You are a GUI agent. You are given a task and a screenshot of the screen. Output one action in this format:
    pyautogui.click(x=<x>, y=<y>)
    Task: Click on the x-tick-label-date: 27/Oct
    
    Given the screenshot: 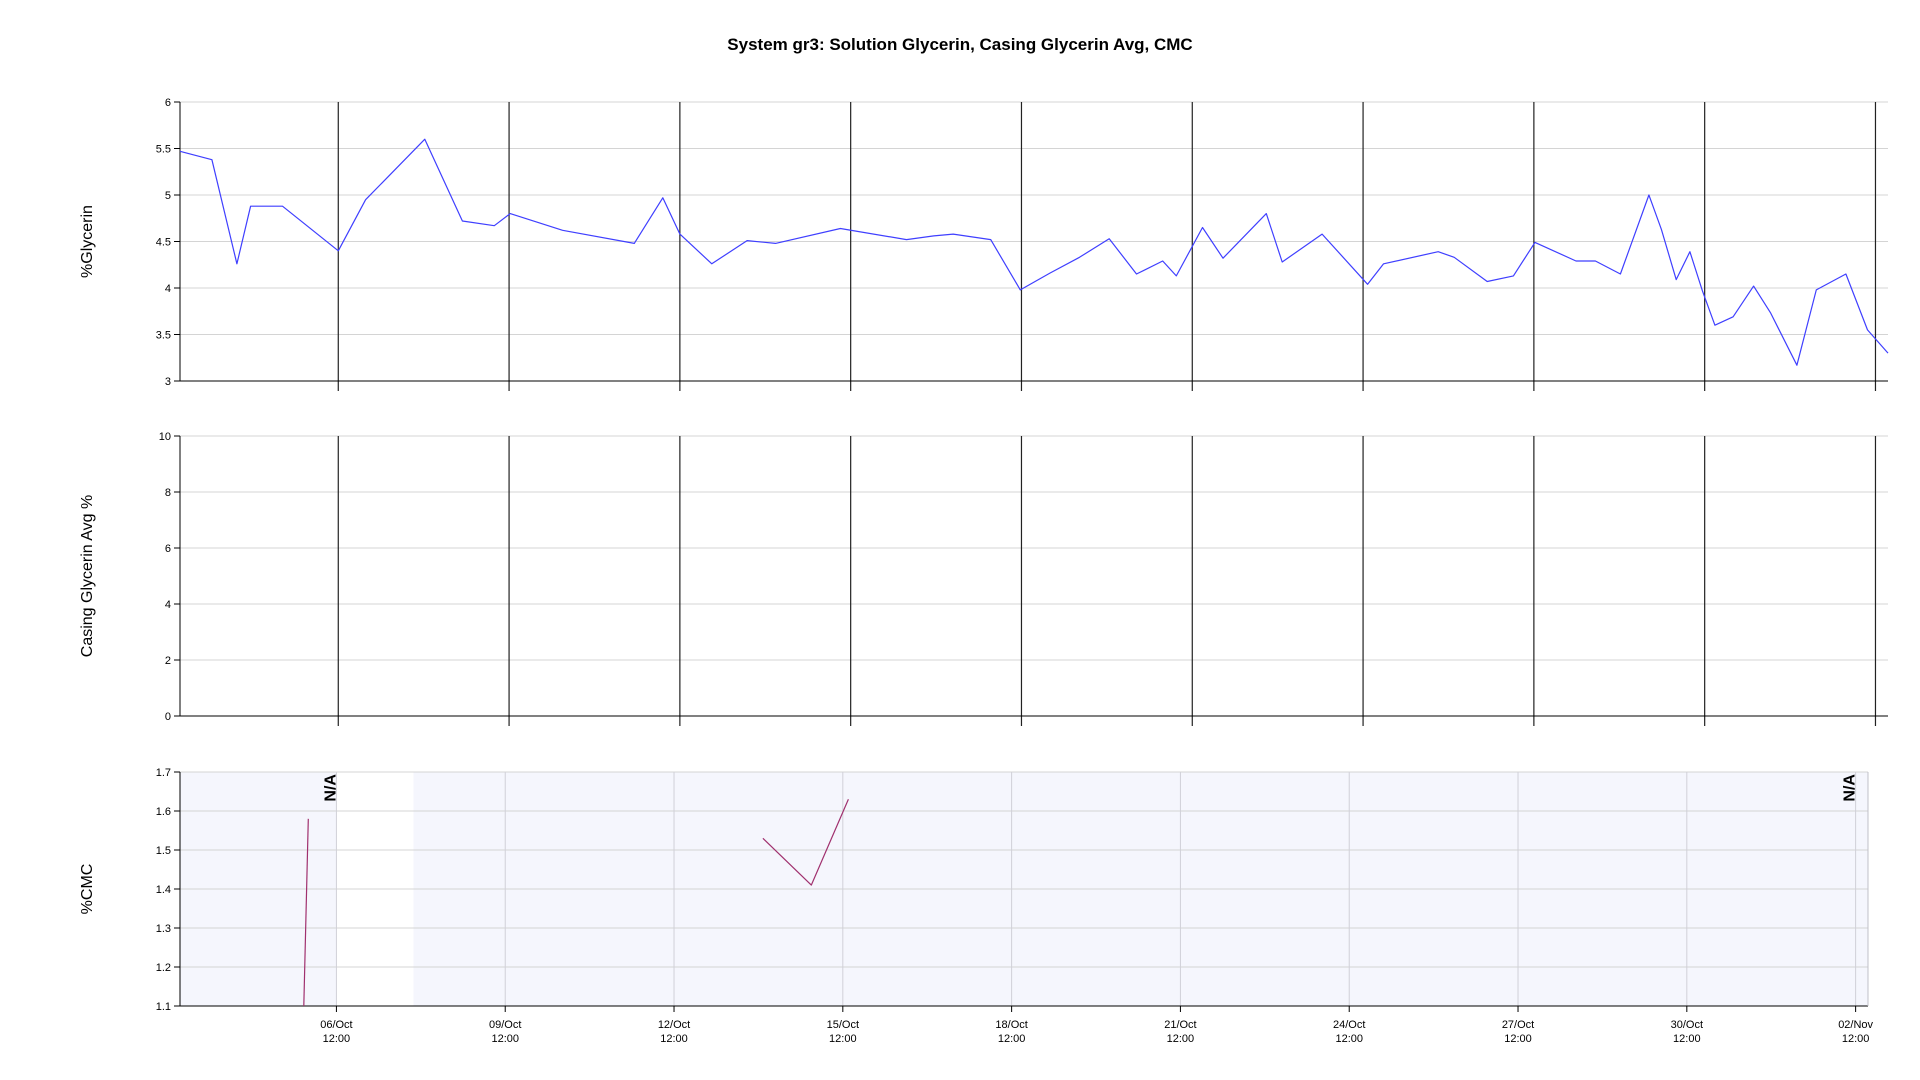 What is the action you would take?
    pyautogui.click(x=1518, y=1025)
    